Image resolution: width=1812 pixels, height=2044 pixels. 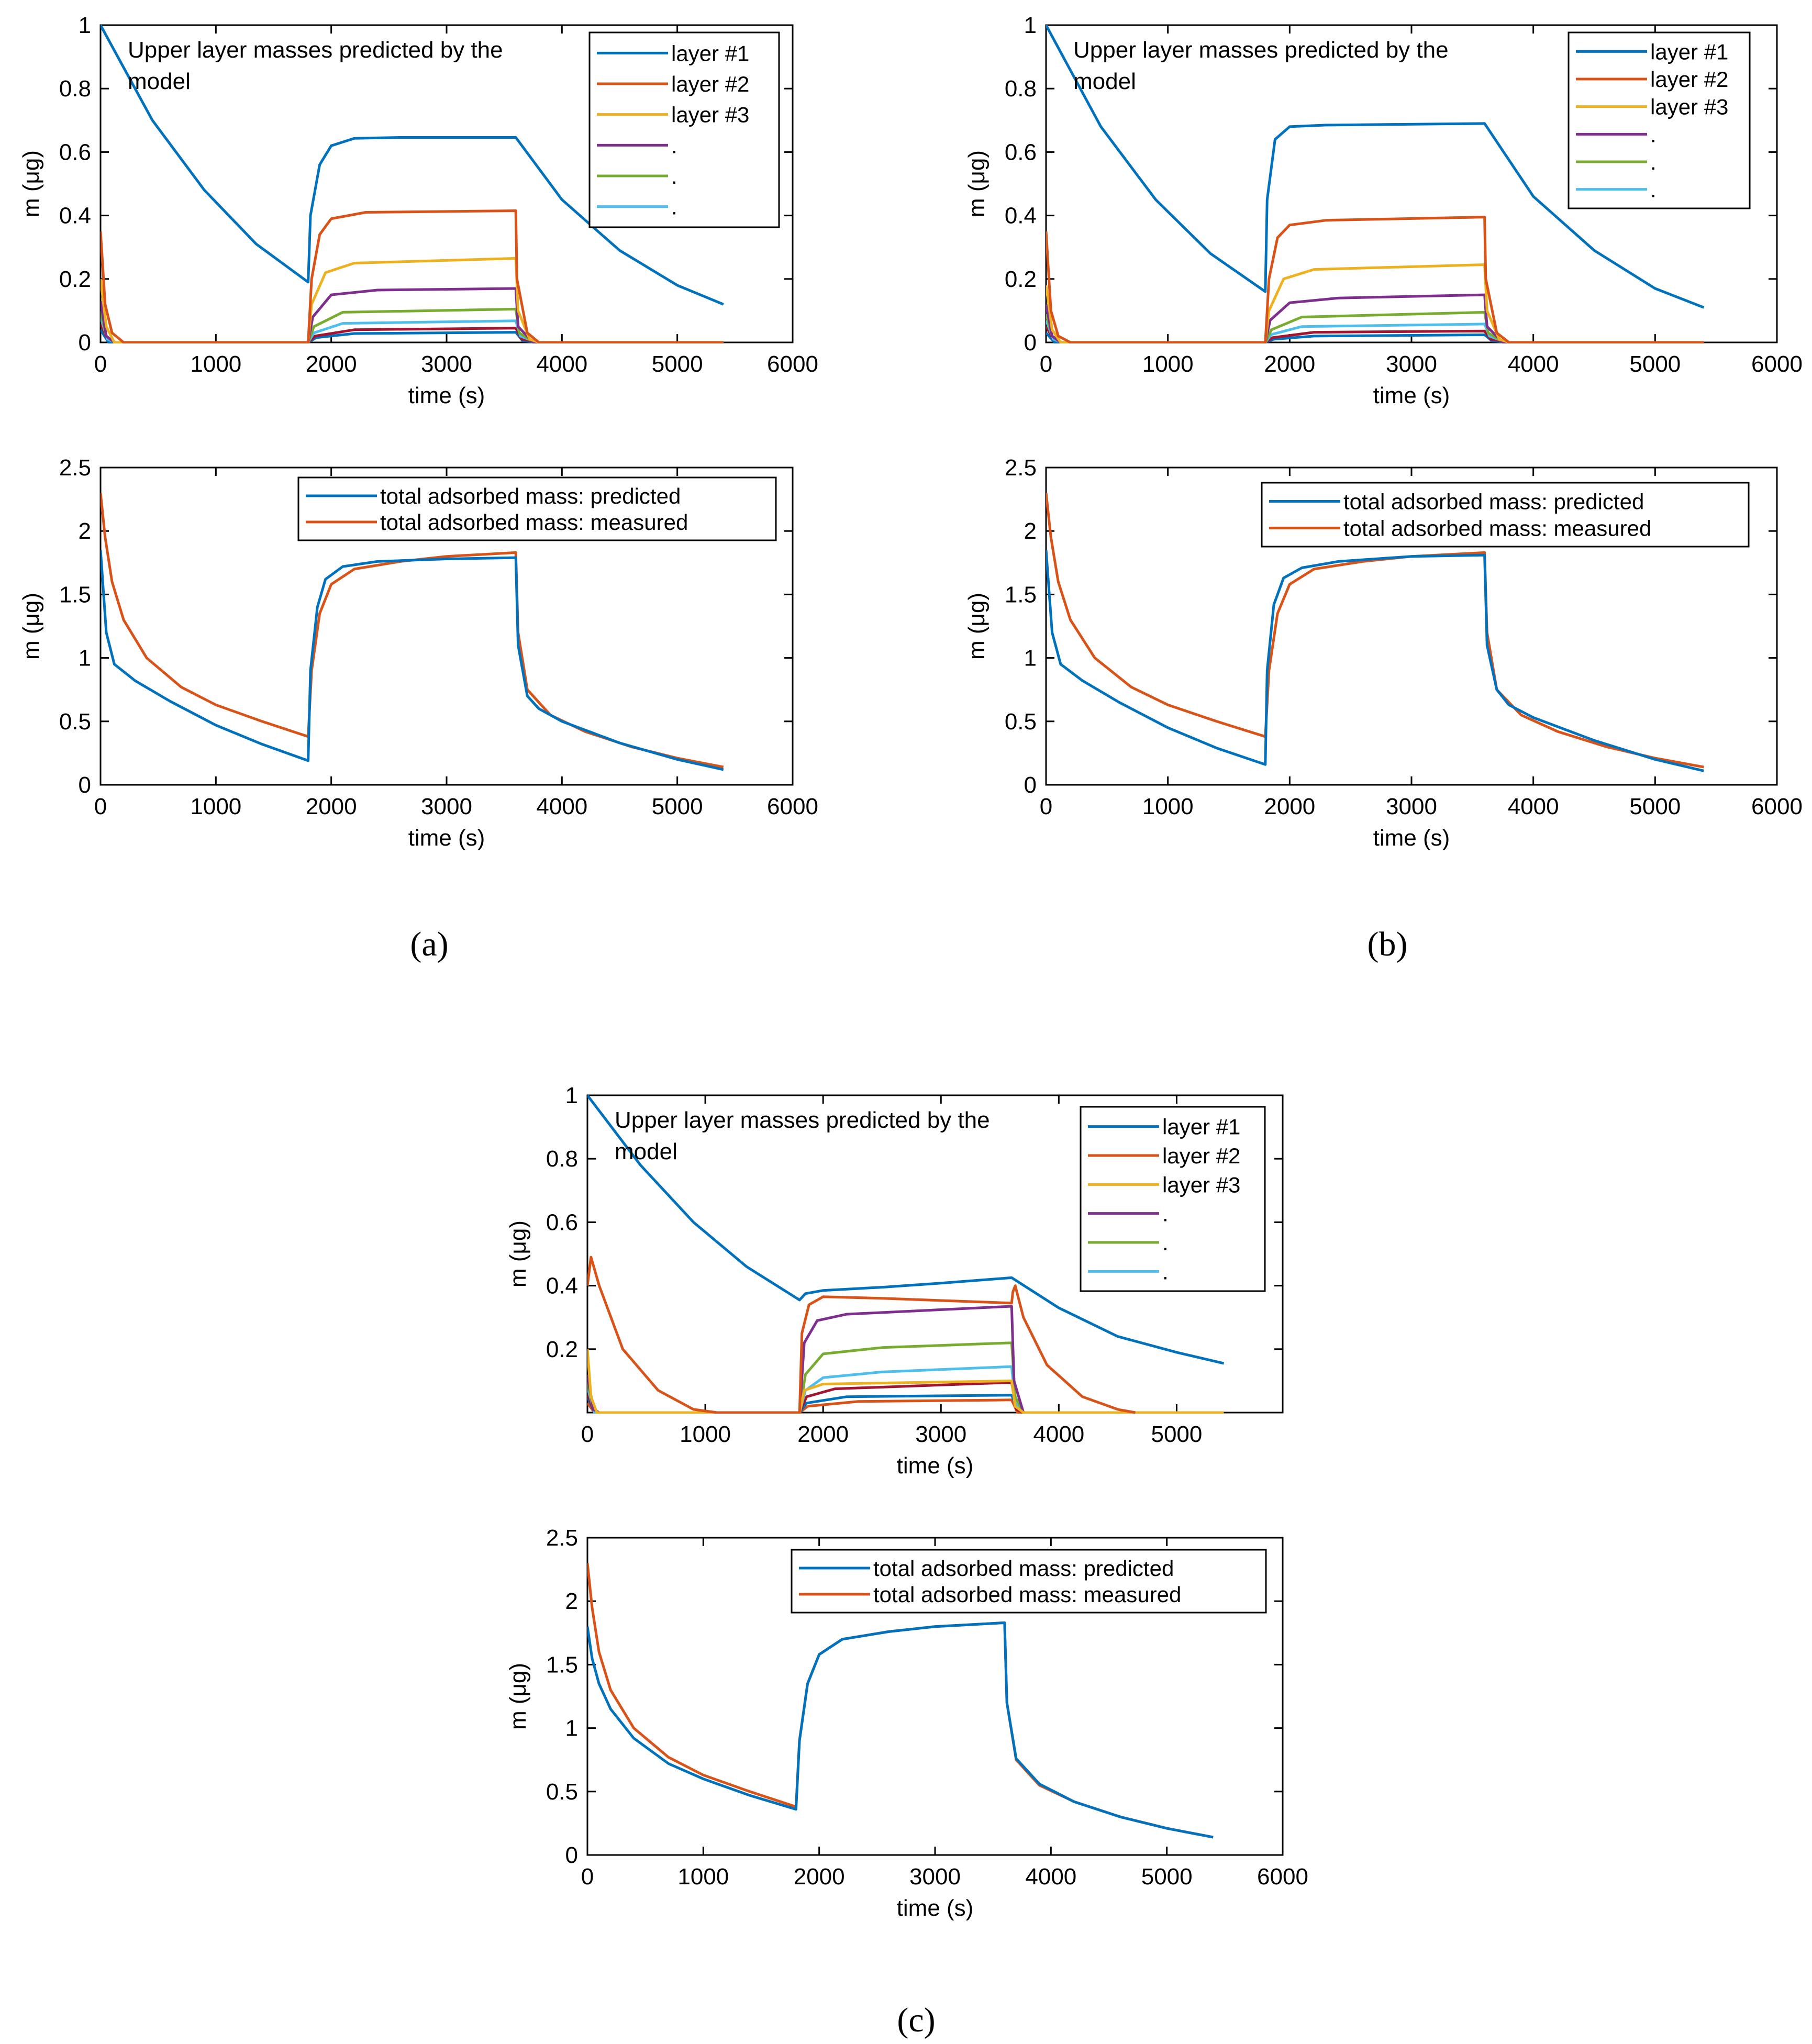 I want to click on series-line-total-adsorbed-mass-predicted, so click(x=412, y=660).